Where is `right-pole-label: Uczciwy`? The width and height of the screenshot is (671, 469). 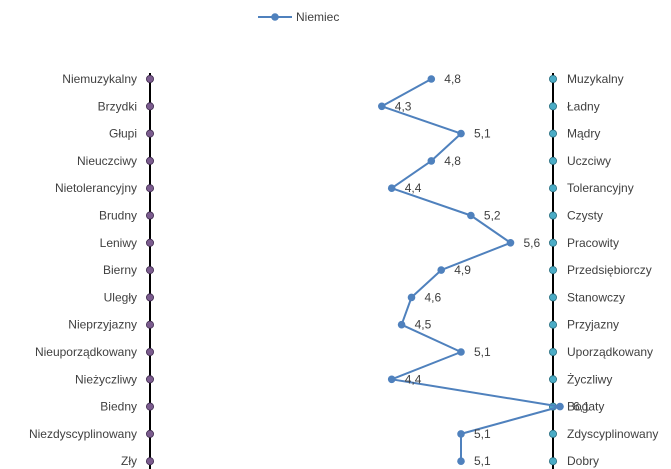 right-pole-label: Uczciwy is located at coordinates (589, 161).